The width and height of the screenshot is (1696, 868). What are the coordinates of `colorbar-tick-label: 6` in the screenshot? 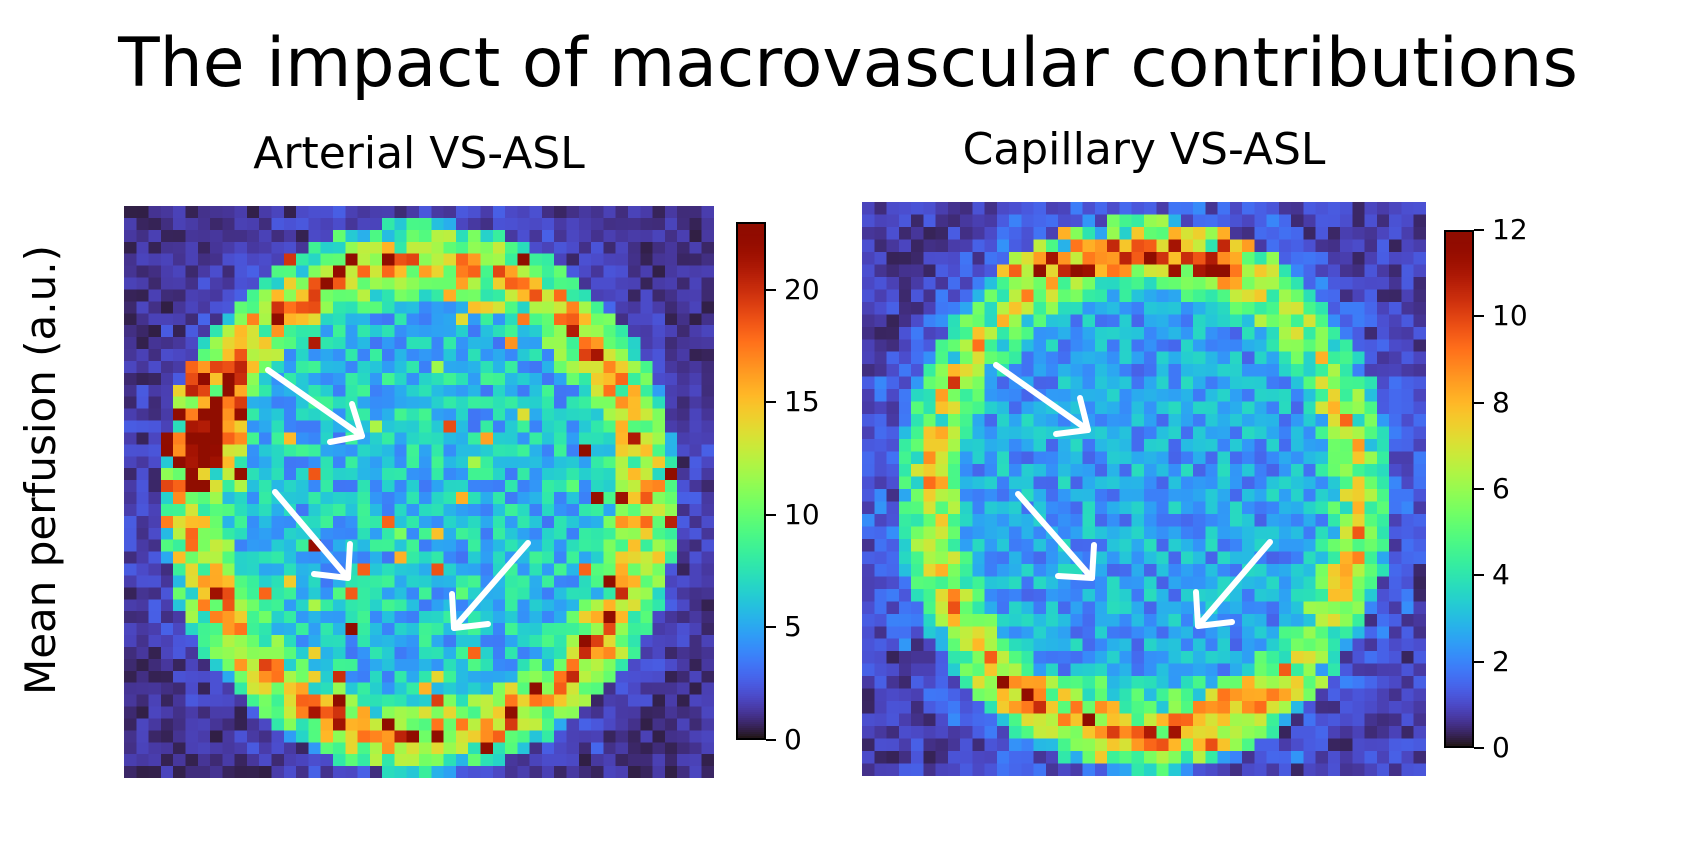 It's located at (1501, 488).